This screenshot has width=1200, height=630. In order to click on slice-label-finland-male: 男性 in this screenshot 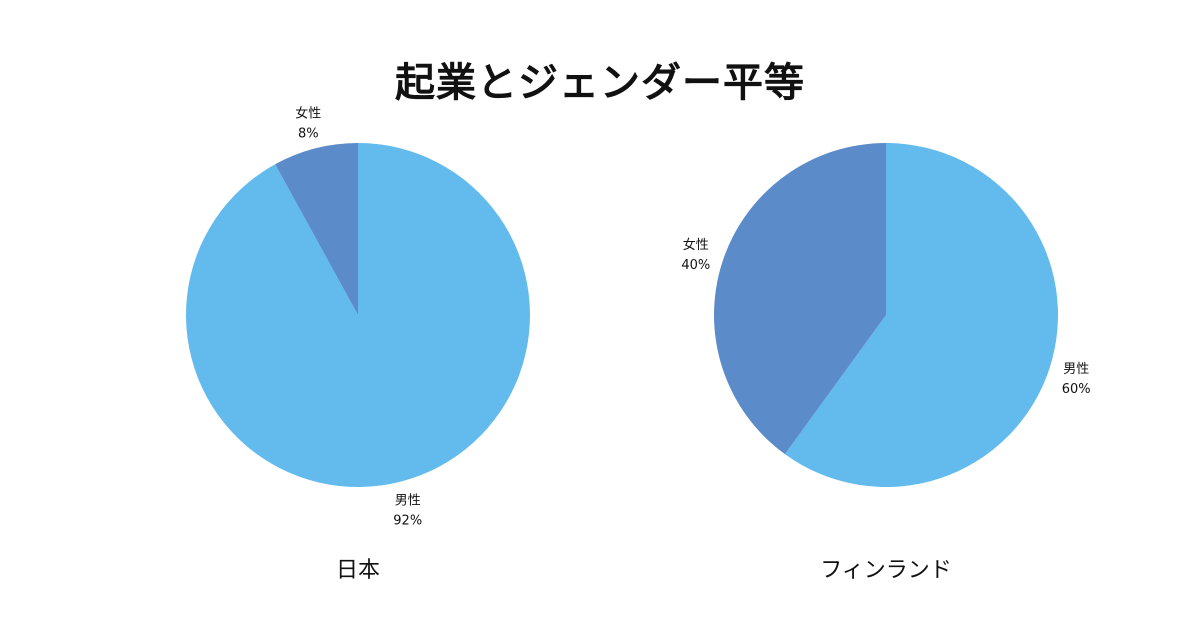, I will do `click(1076, 369)`.